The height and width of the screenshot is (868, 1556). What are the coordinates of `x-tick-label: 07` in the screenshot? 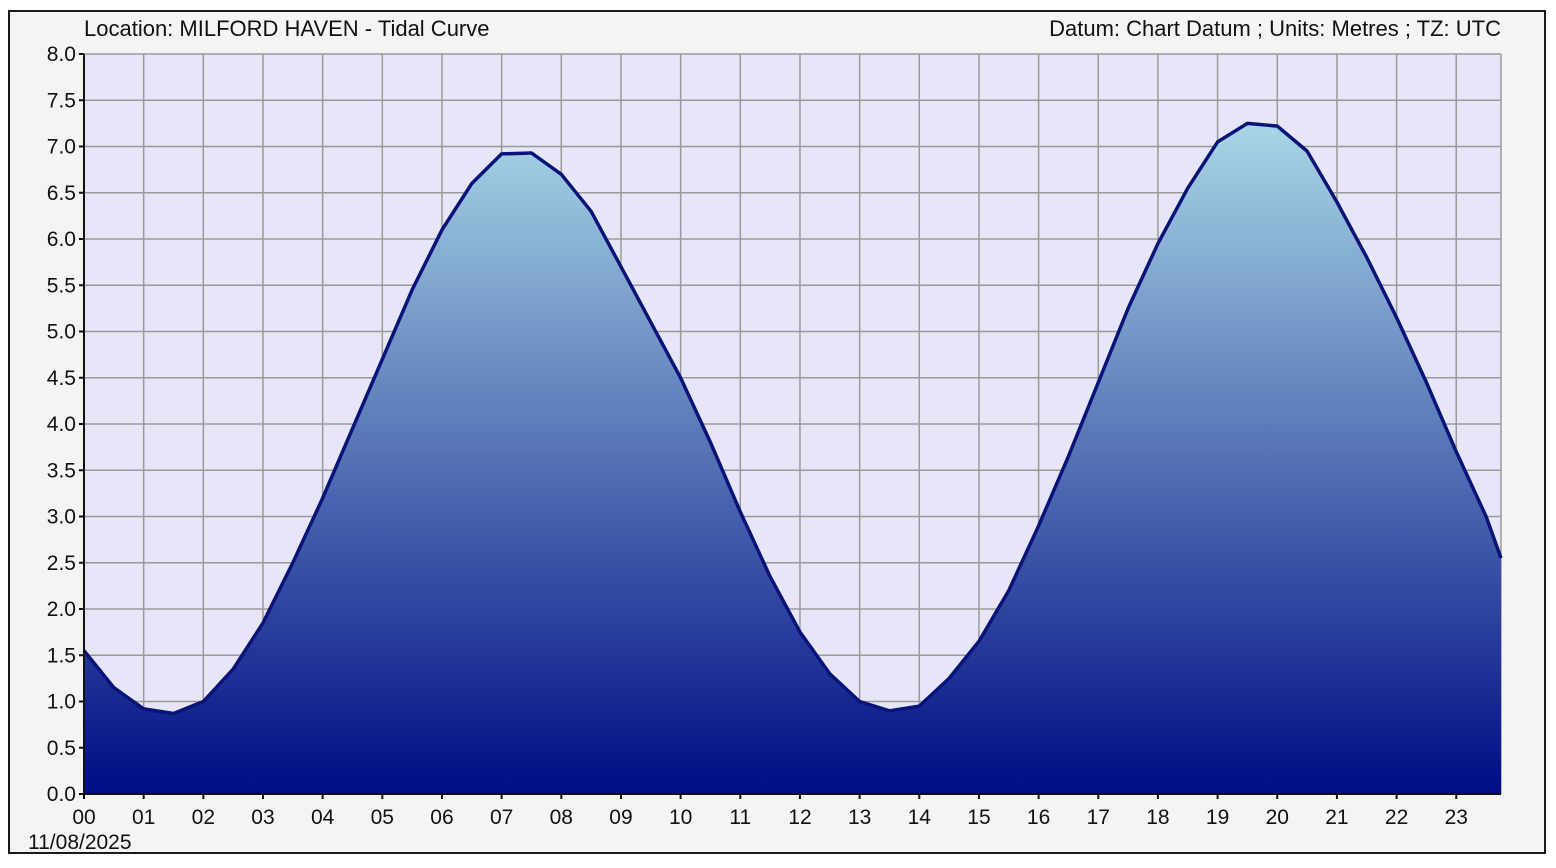 It's located at (501, 817).